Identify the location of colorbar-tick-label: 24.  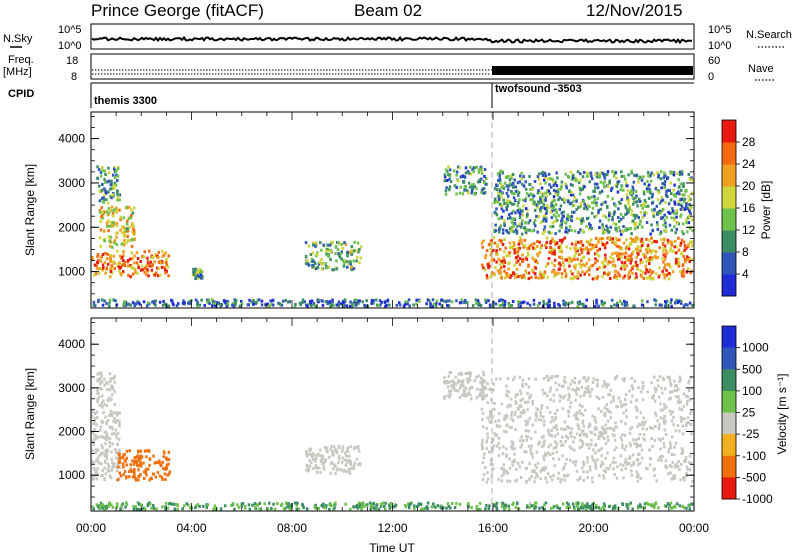
(749, 164).